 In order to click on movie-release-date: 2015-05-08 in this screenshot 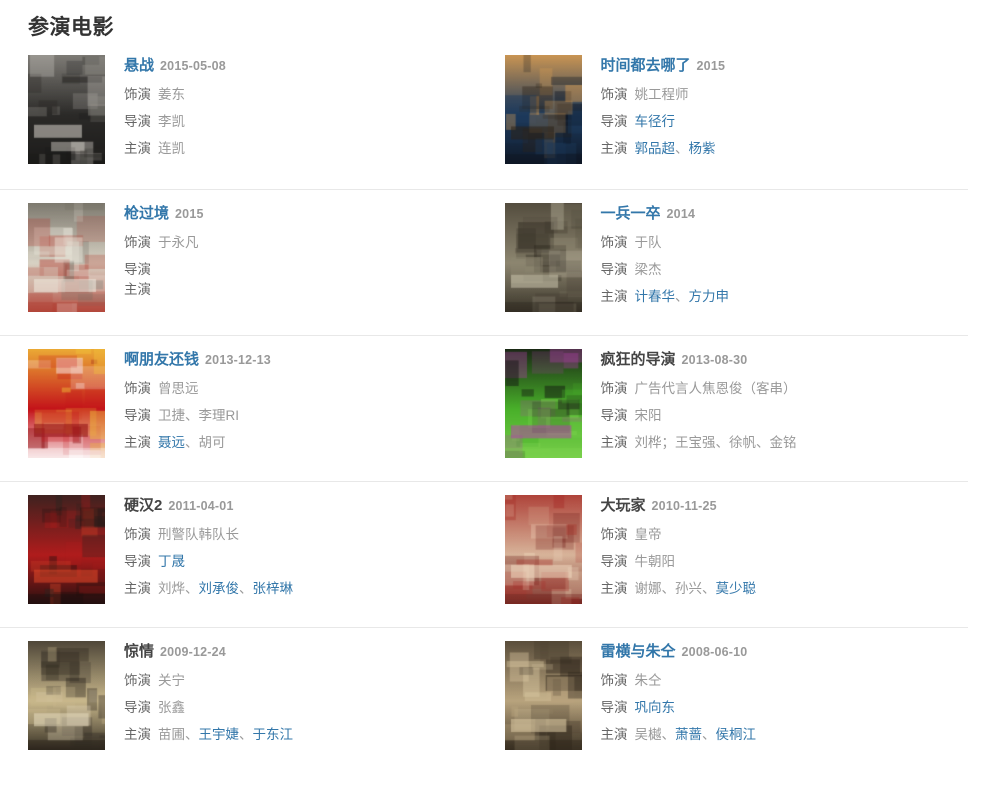, I will do `click(193, 66)`.